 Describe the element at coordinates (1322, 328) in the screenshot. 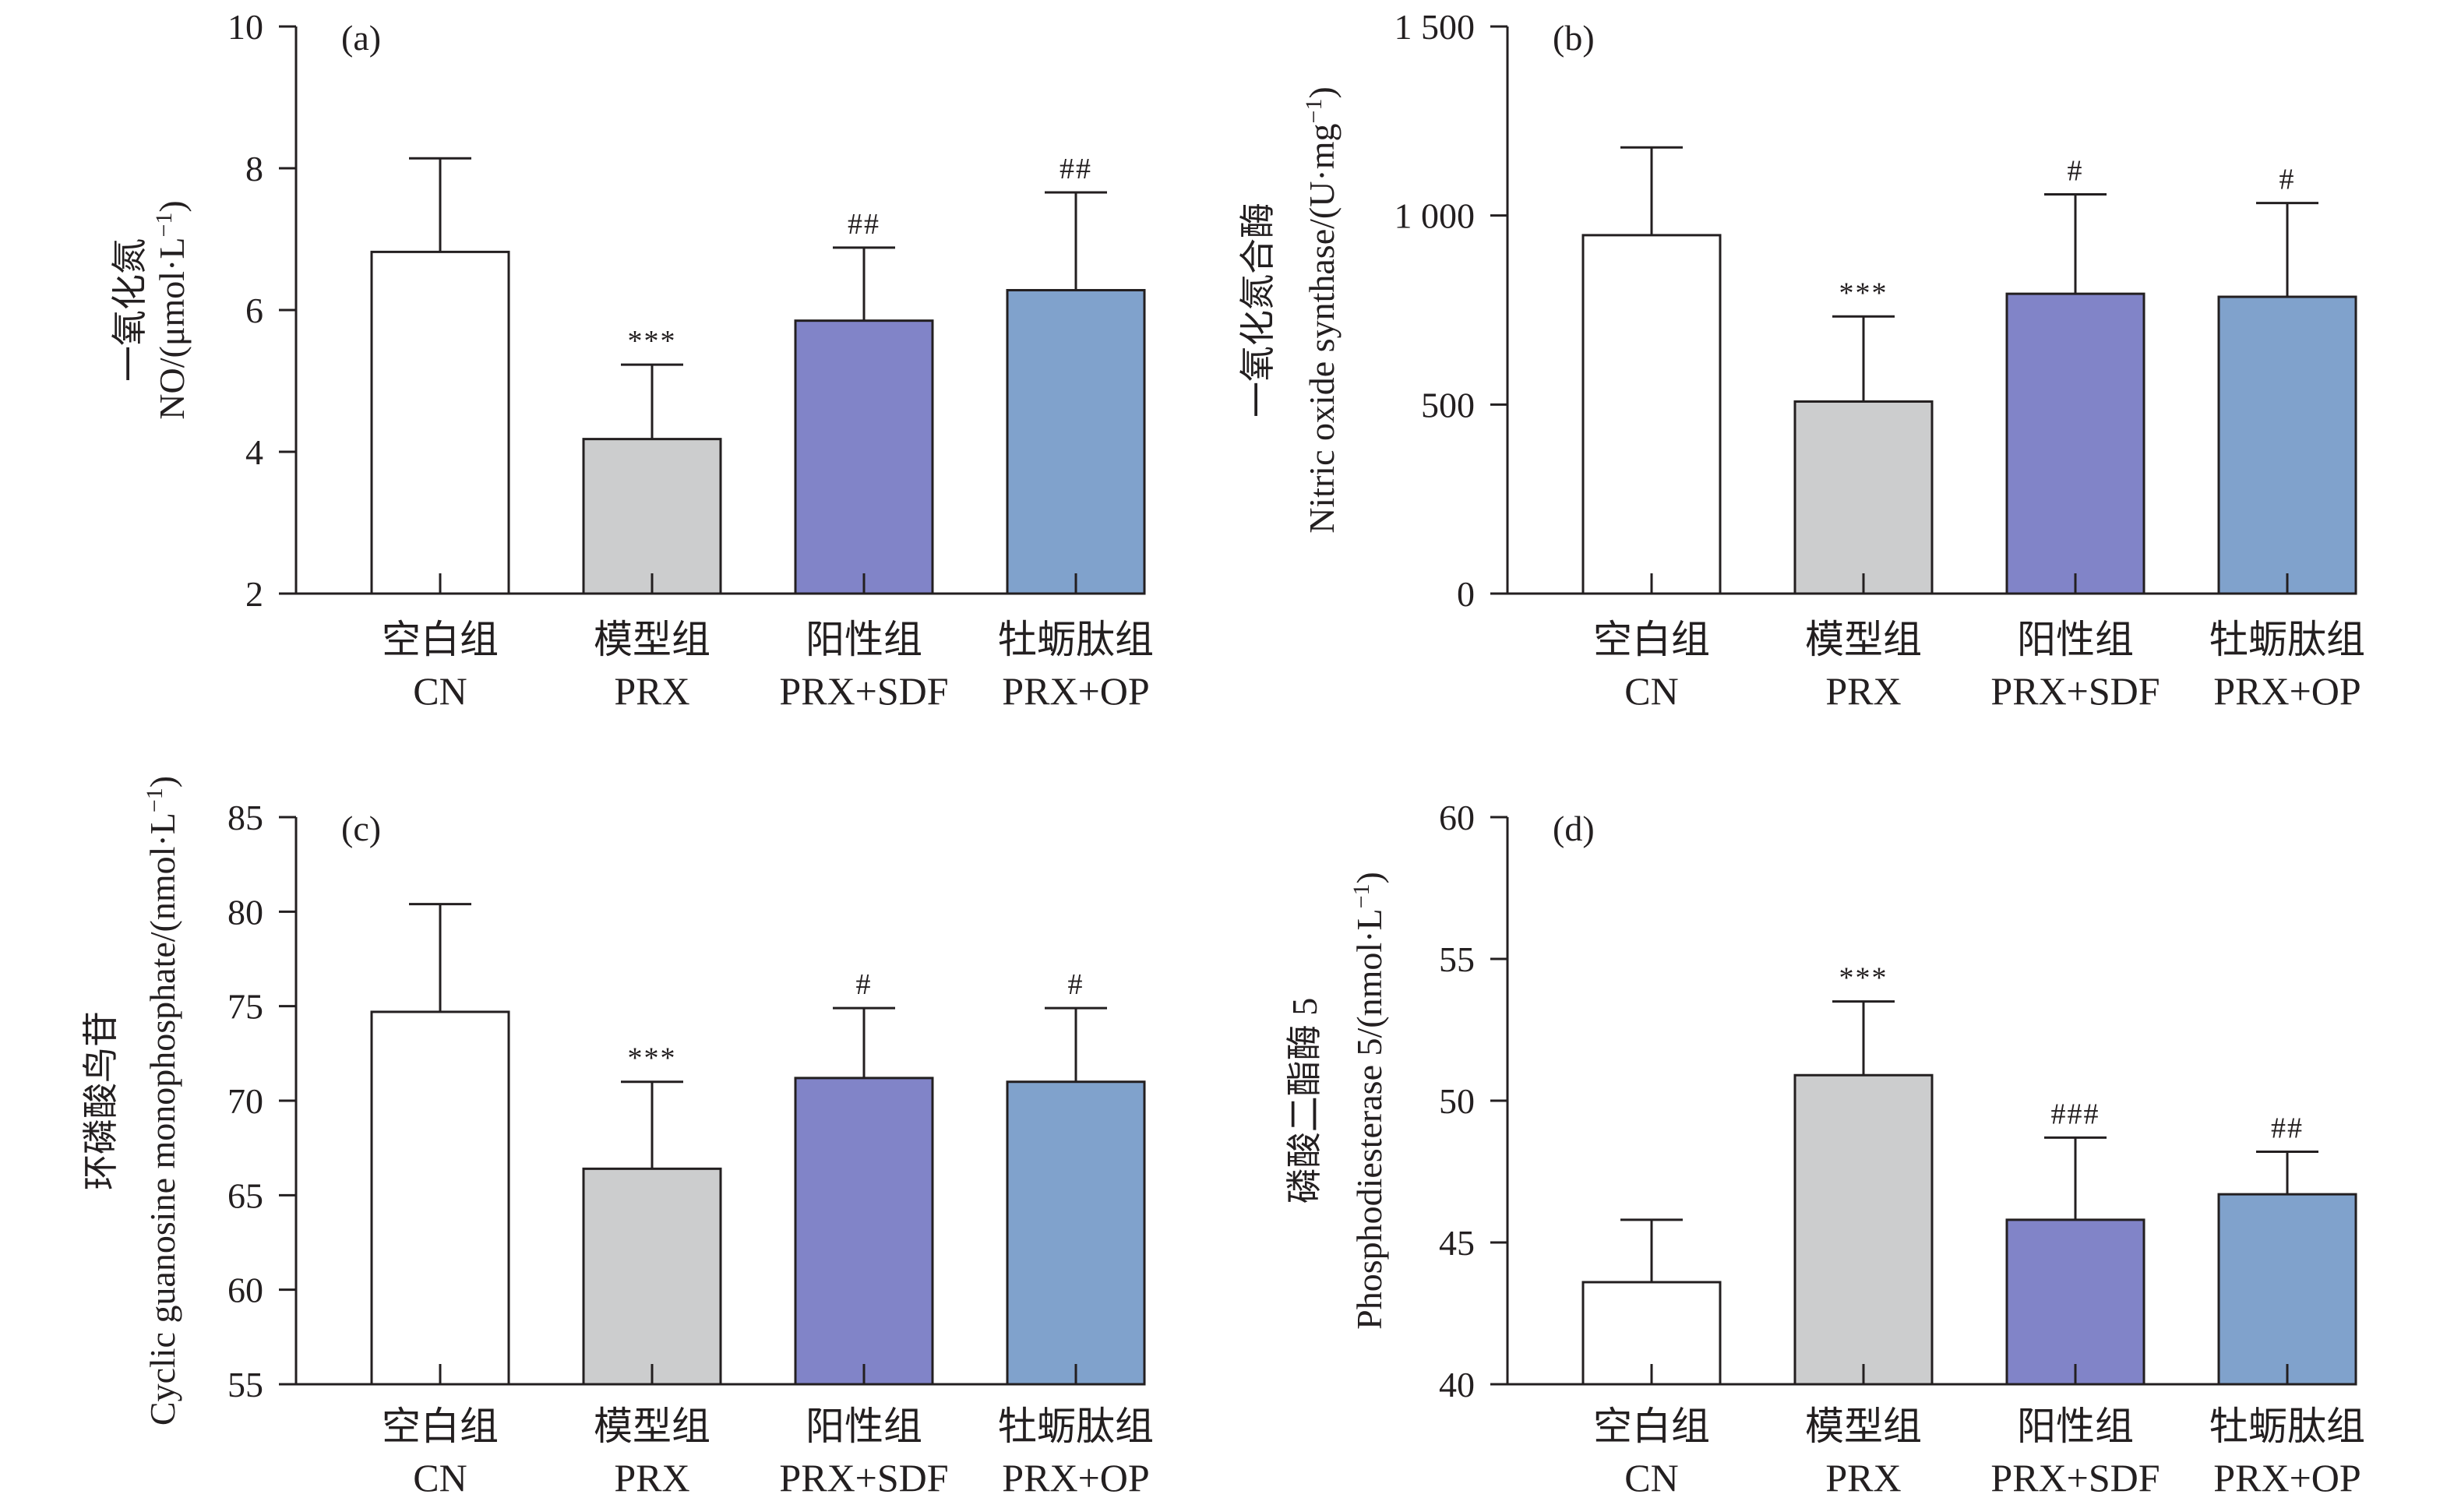

I see `y-axis-title-en-main: Nitric oxide synthase/(U·mg` at that location.